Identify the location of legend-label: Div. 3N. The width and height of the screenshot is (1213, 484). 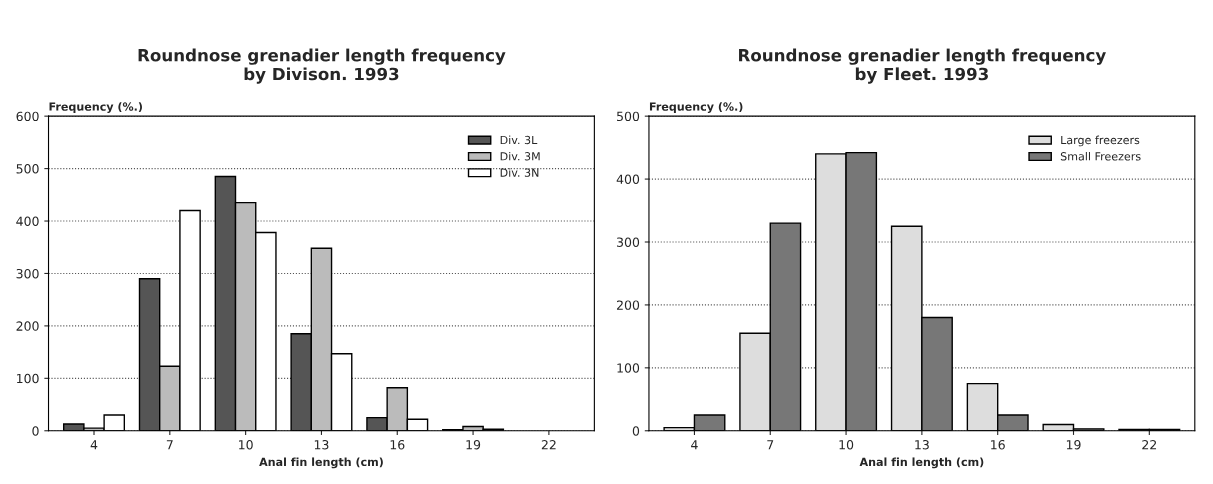
(519, 172).